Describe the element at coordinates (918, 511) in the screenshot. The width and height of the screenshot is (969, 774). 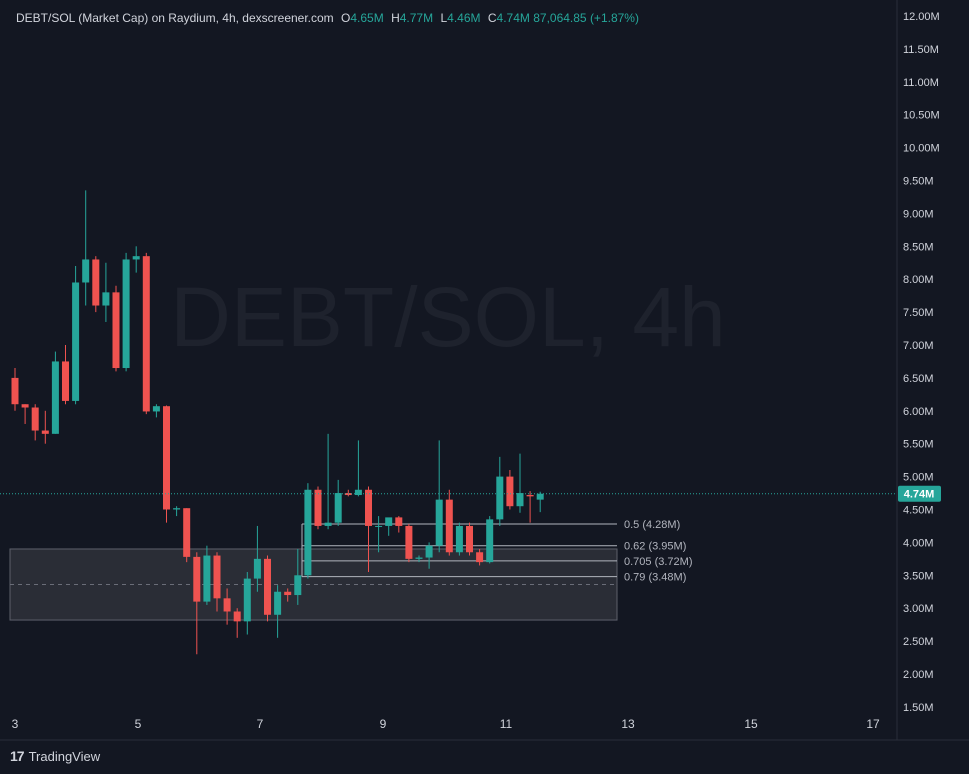
I see `y-tick-label: 4.50M` at that location.